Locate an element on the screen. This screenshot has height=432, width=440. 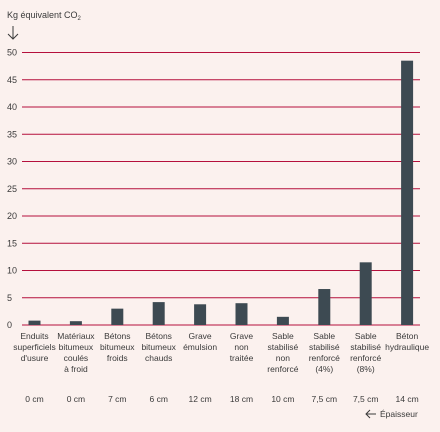
y-tick-label: 15 is located at coordinates (12, 243).